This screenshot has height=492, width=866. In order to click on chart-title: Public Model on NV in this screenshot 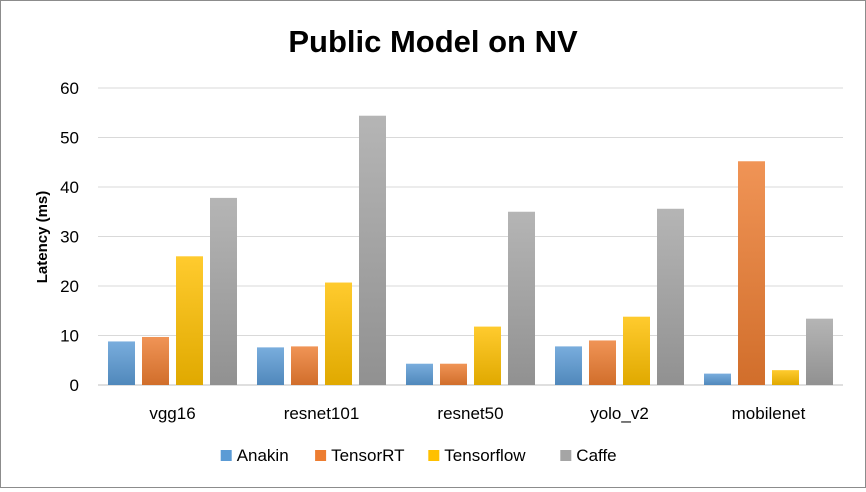, I will do `click(433, 41)`.